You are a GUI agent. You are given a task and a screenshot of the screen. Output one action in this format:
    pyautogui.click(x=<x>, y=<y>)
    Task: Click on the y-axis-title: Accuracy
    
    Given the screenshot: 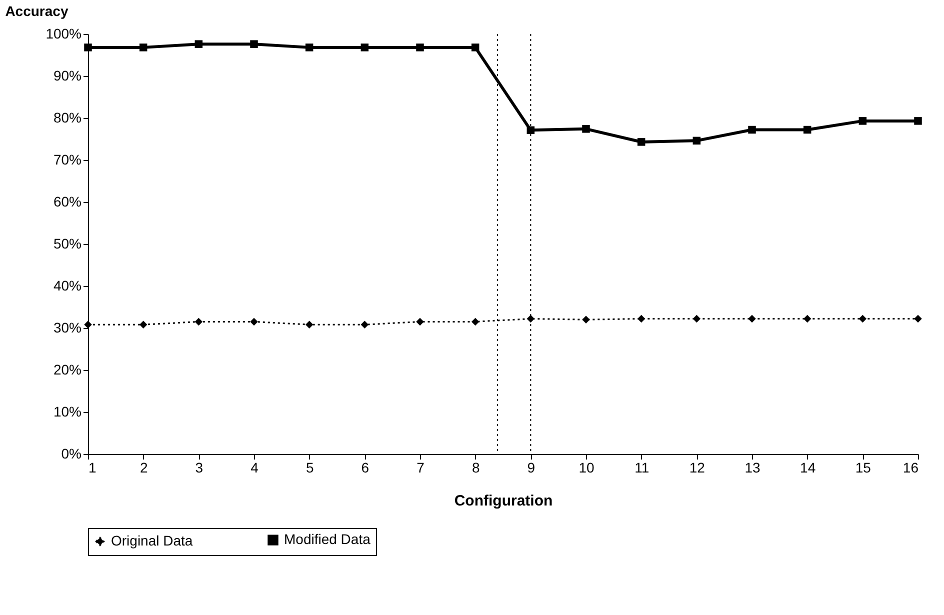 What is the action you would take?
    pyautogui.click(x=36, y=11)
    